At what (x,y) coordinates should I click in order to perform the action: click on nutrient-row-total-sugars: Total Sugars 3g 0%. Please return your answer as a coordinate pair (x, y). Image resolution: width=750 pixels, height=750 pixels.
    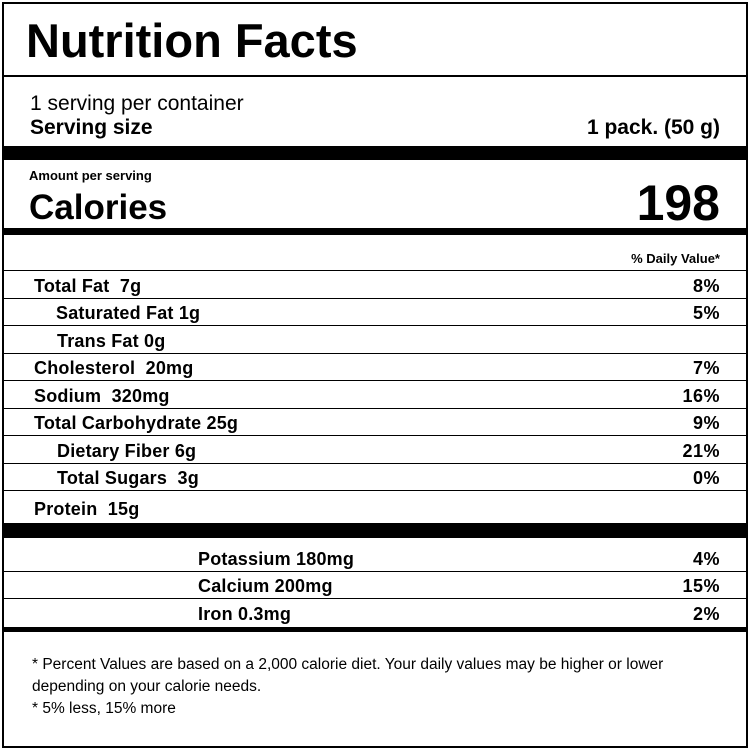
    Looking at the image, I should click on (375, 478).